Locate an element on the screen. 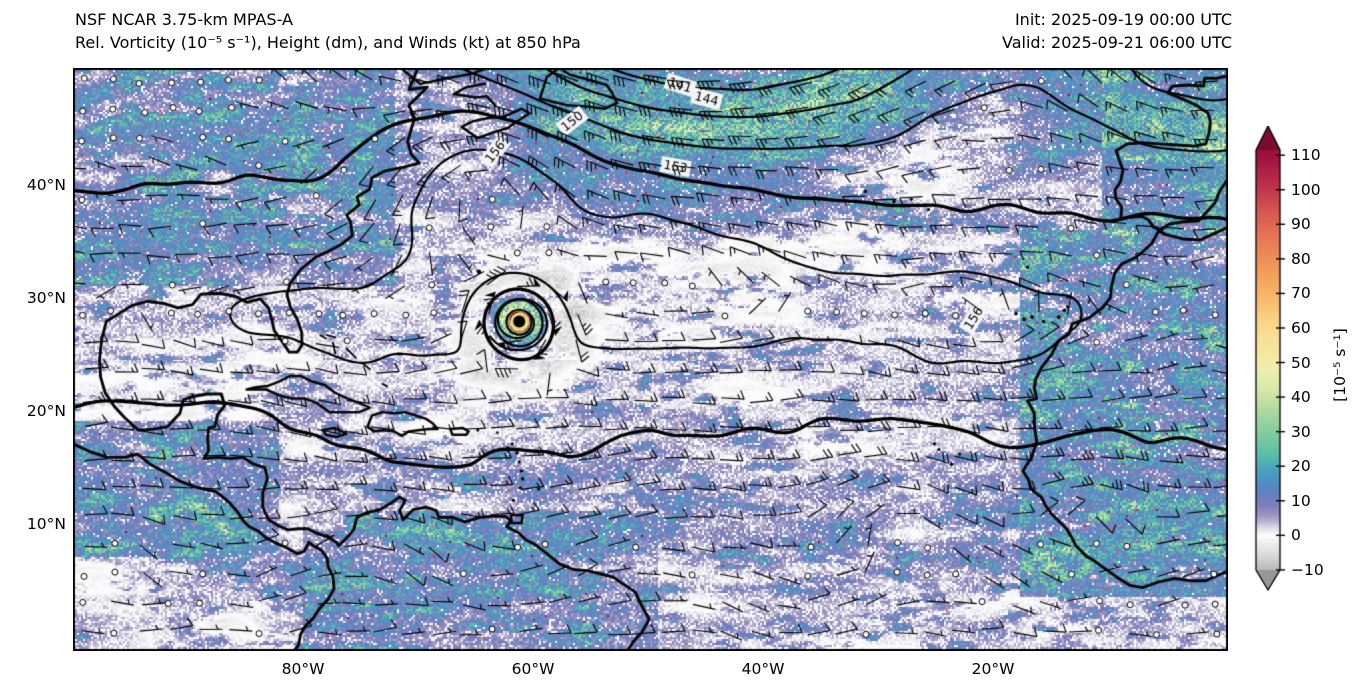 This screenshot has height=693, width=1369. colorbar-tick-label: 80 is located at coordinates (1301, 258).